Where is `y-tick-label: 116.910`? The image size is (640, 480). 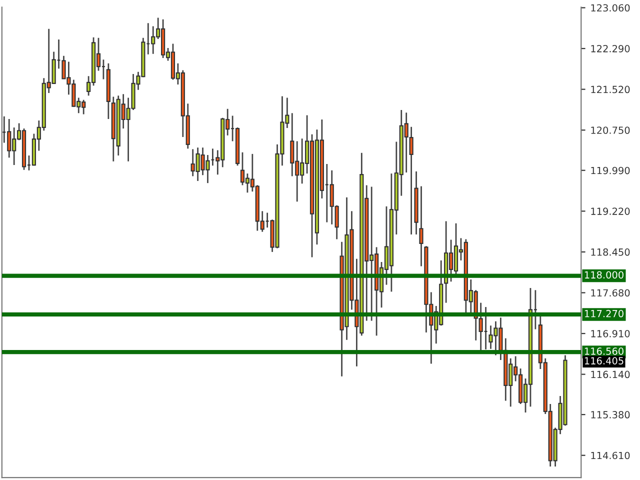 y-tick-label: 116.910 is located at coordinates (610, 334).